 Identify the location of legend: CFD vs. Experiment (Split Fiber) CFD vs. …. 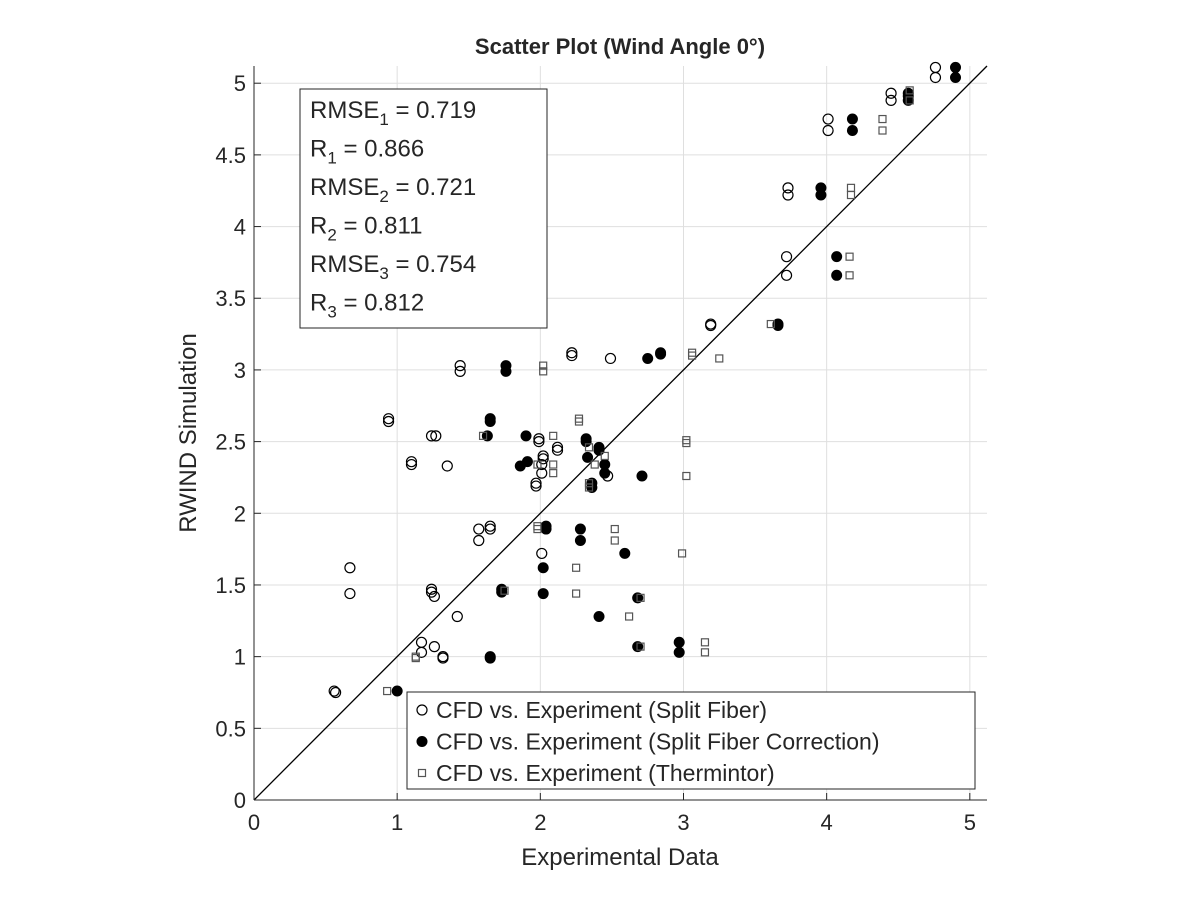
(691, 740).